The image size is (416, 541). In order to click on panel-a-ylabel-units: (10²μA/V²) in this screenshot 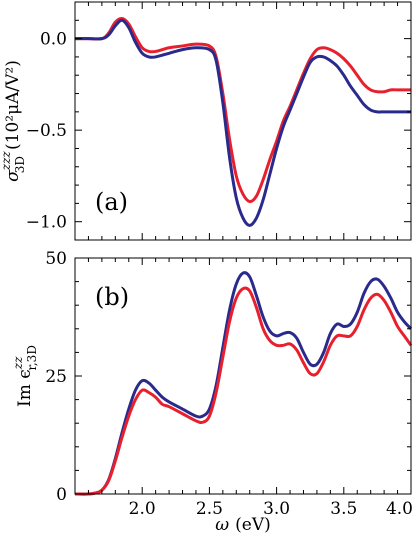, I will do `click(13, 105)`.